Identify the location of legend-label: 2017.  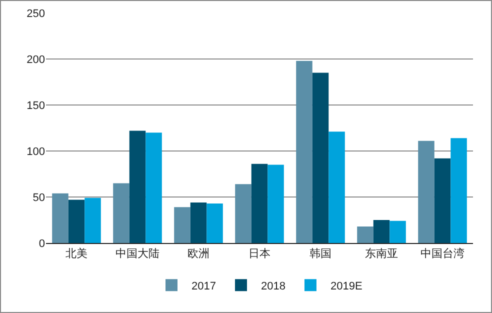
(204, 286).